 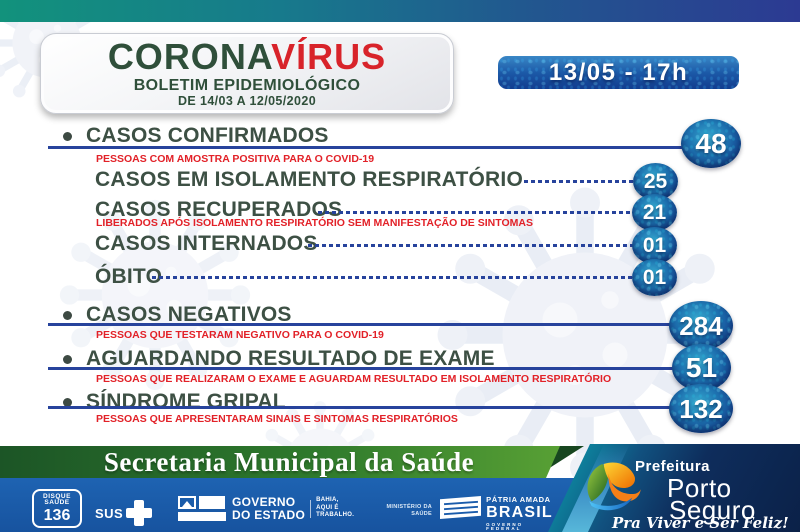 What do you see at coordinates (202, 509) in the screenshot?
I see `bahia-flag-icon` at bounding box center [202, 509].